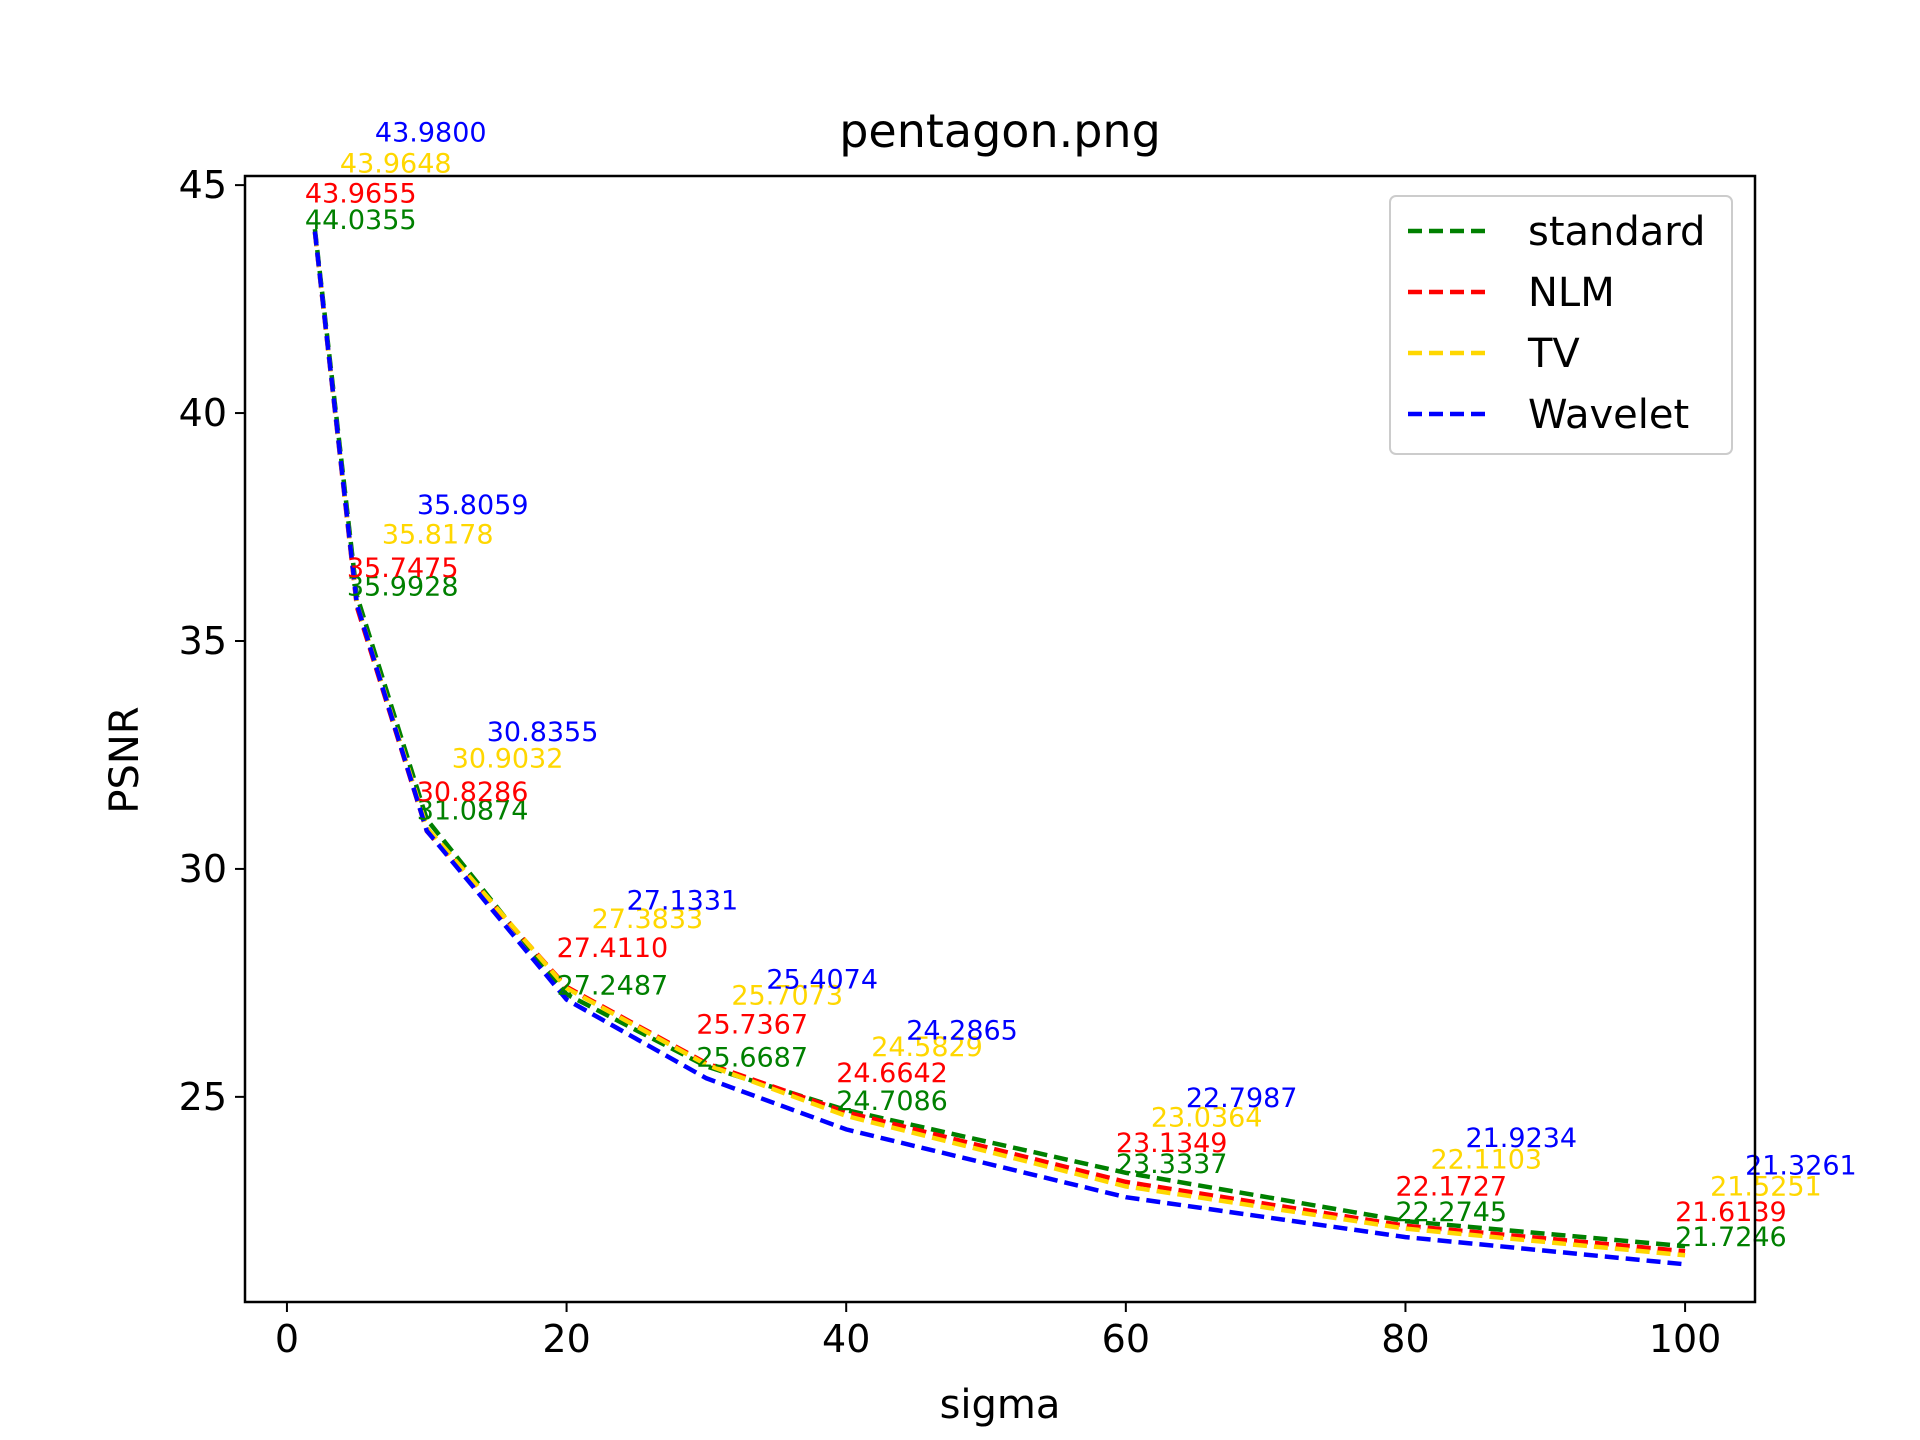 The width and height of the screenshot is (1920, 1440). I want to click on x-axis-label: sigma, so click(1000, 1405).